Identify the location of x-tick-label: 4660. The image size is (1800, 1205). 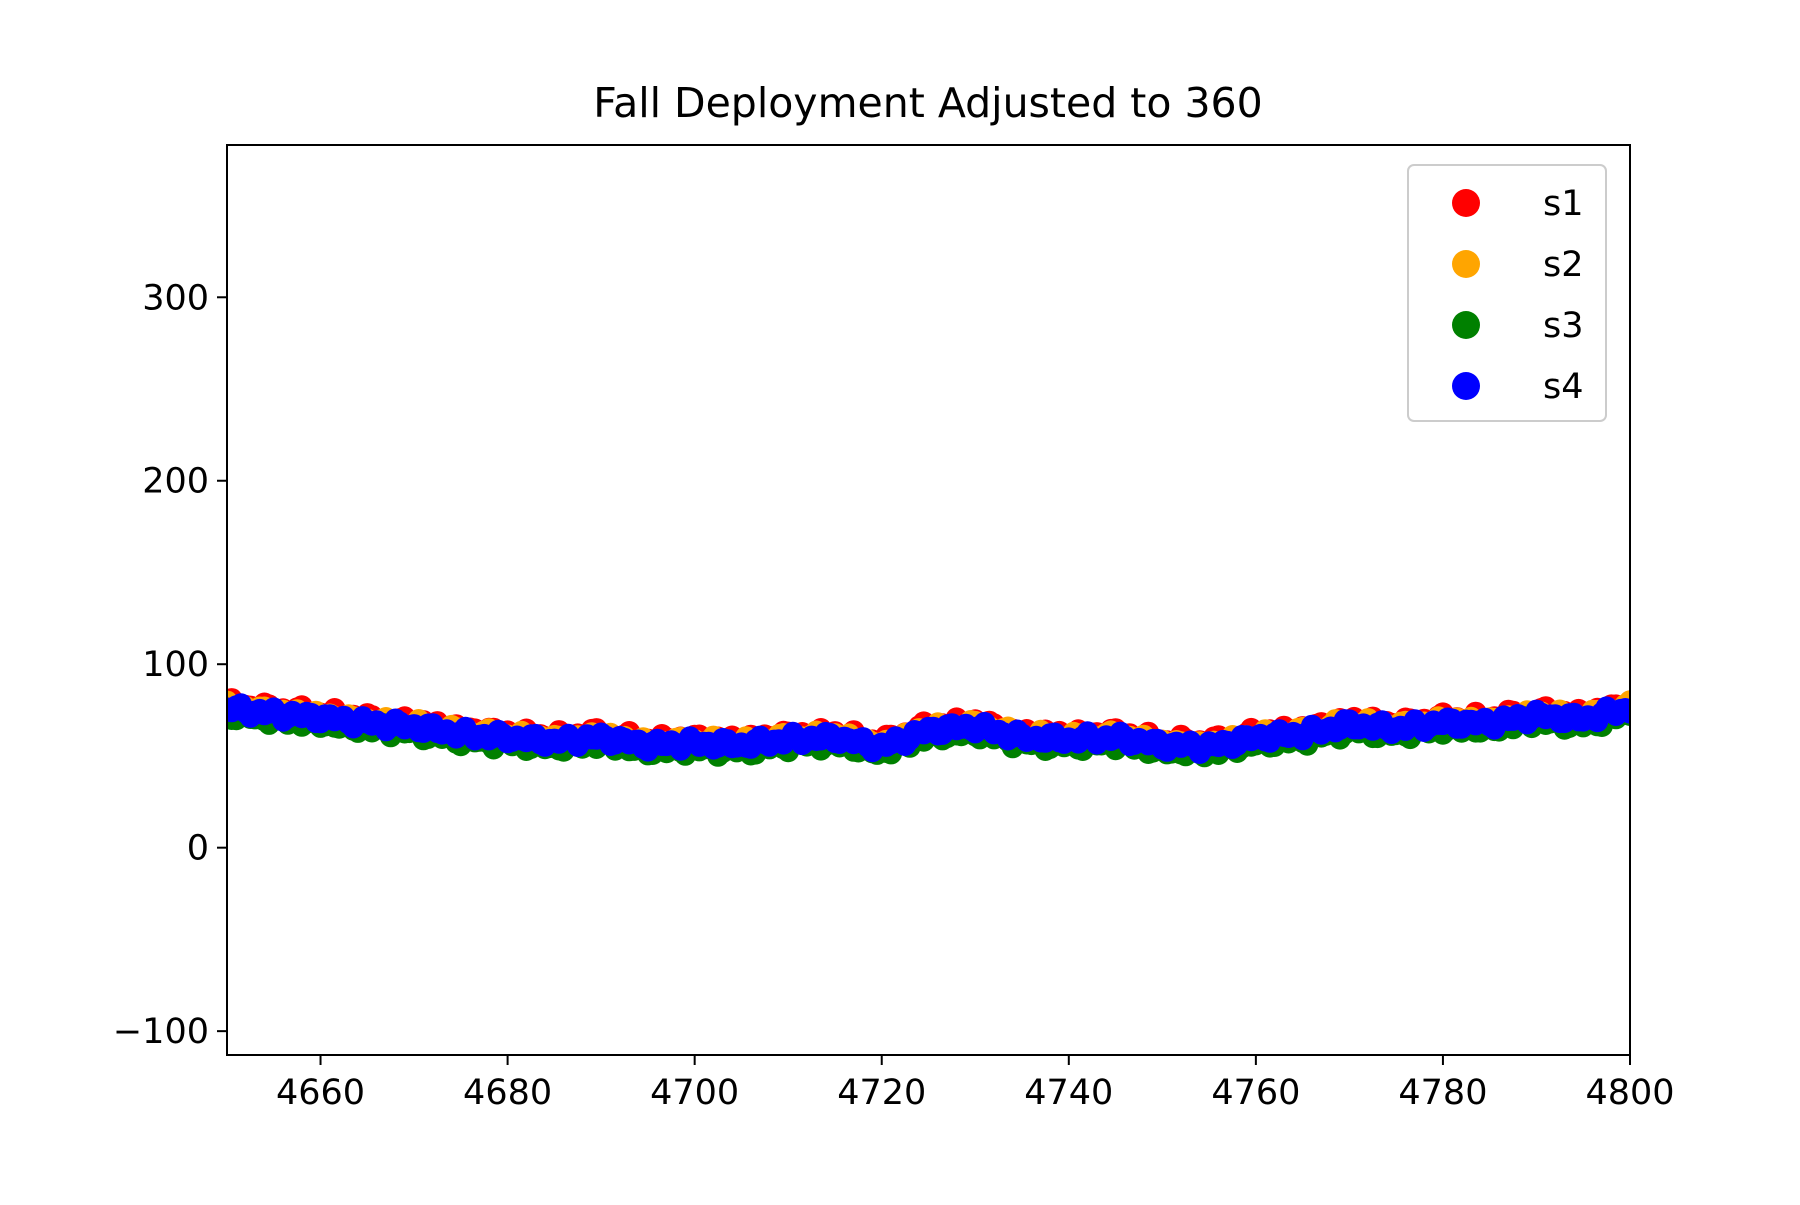
(320, 1093).